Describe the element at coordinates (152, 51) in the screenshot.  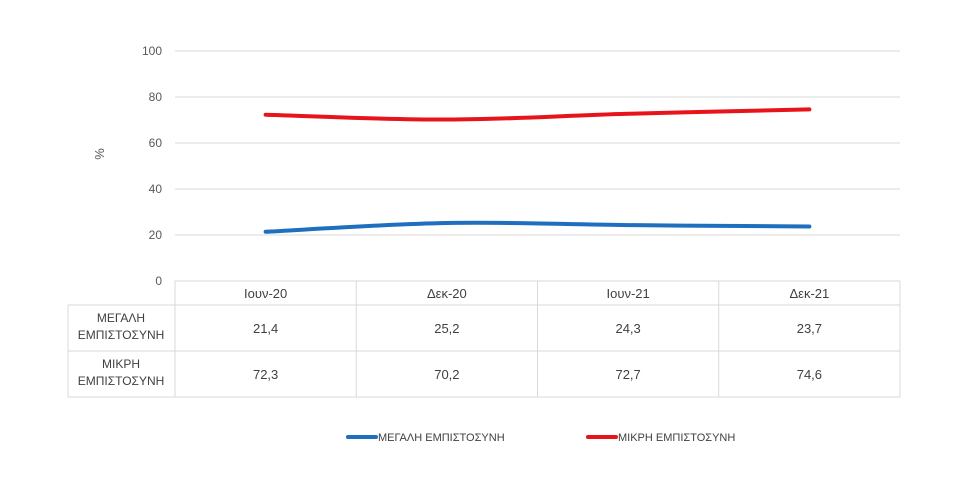
I see `y-tick-label: 100` at that location.